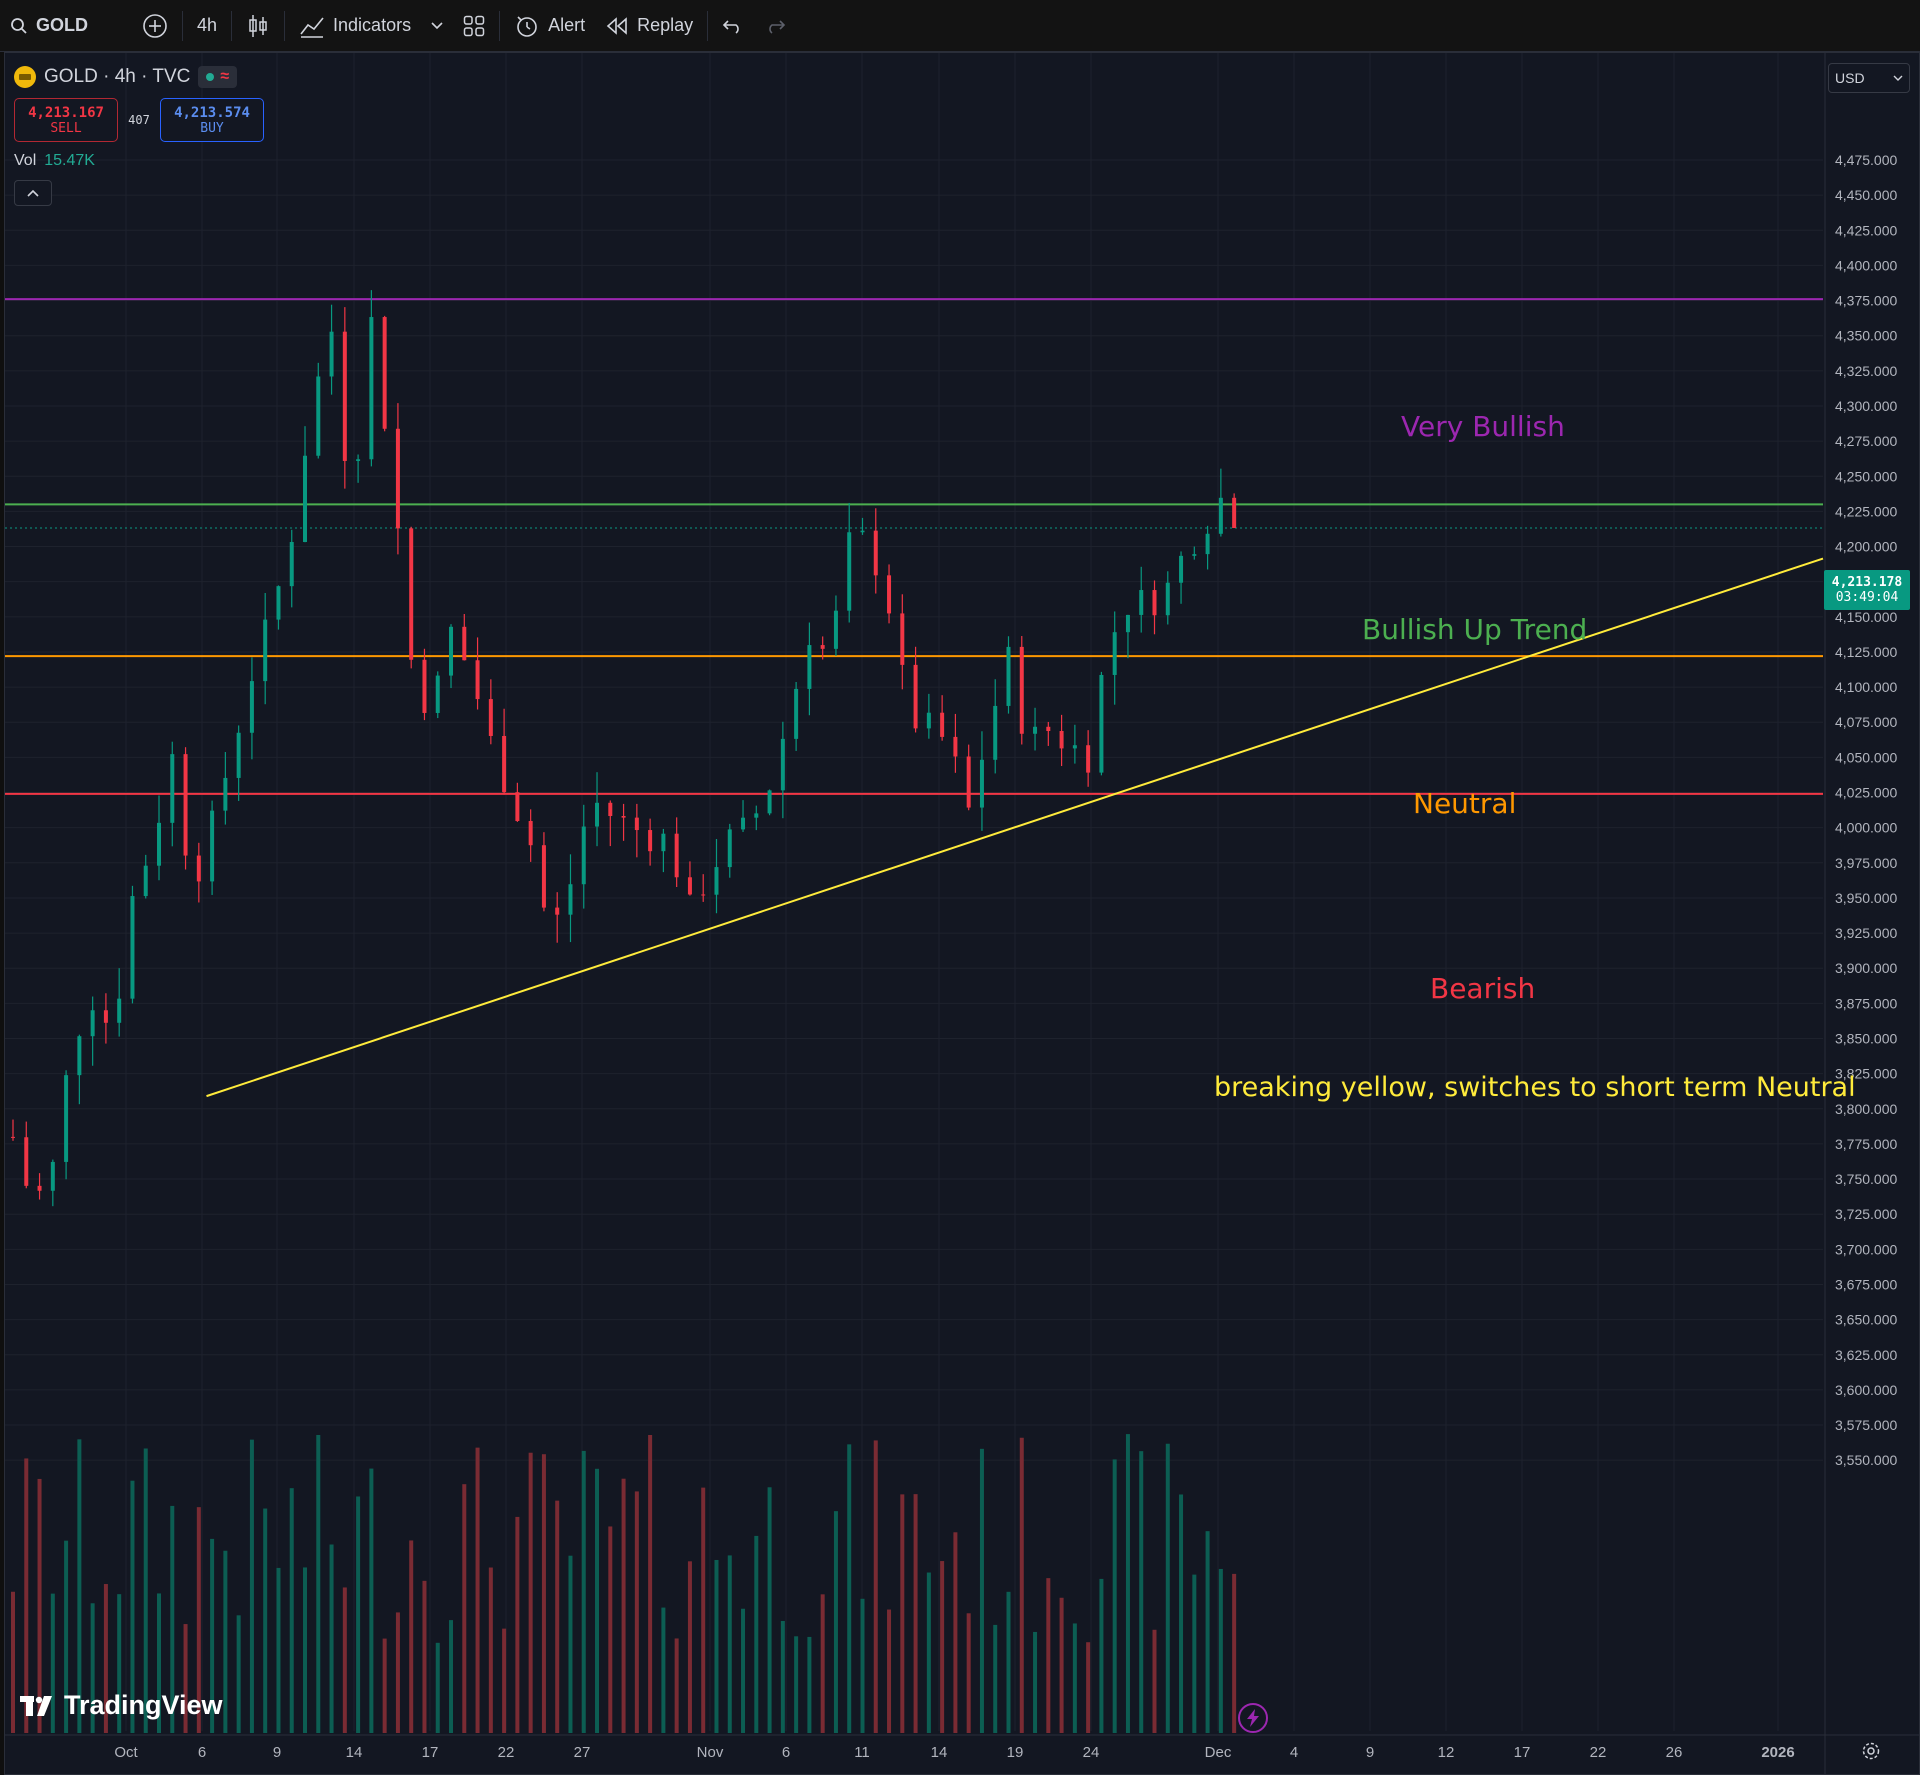 The image size is (1920, 1775). I want to click on buy-button: 4,213.574 BUY, so click(212, 120).